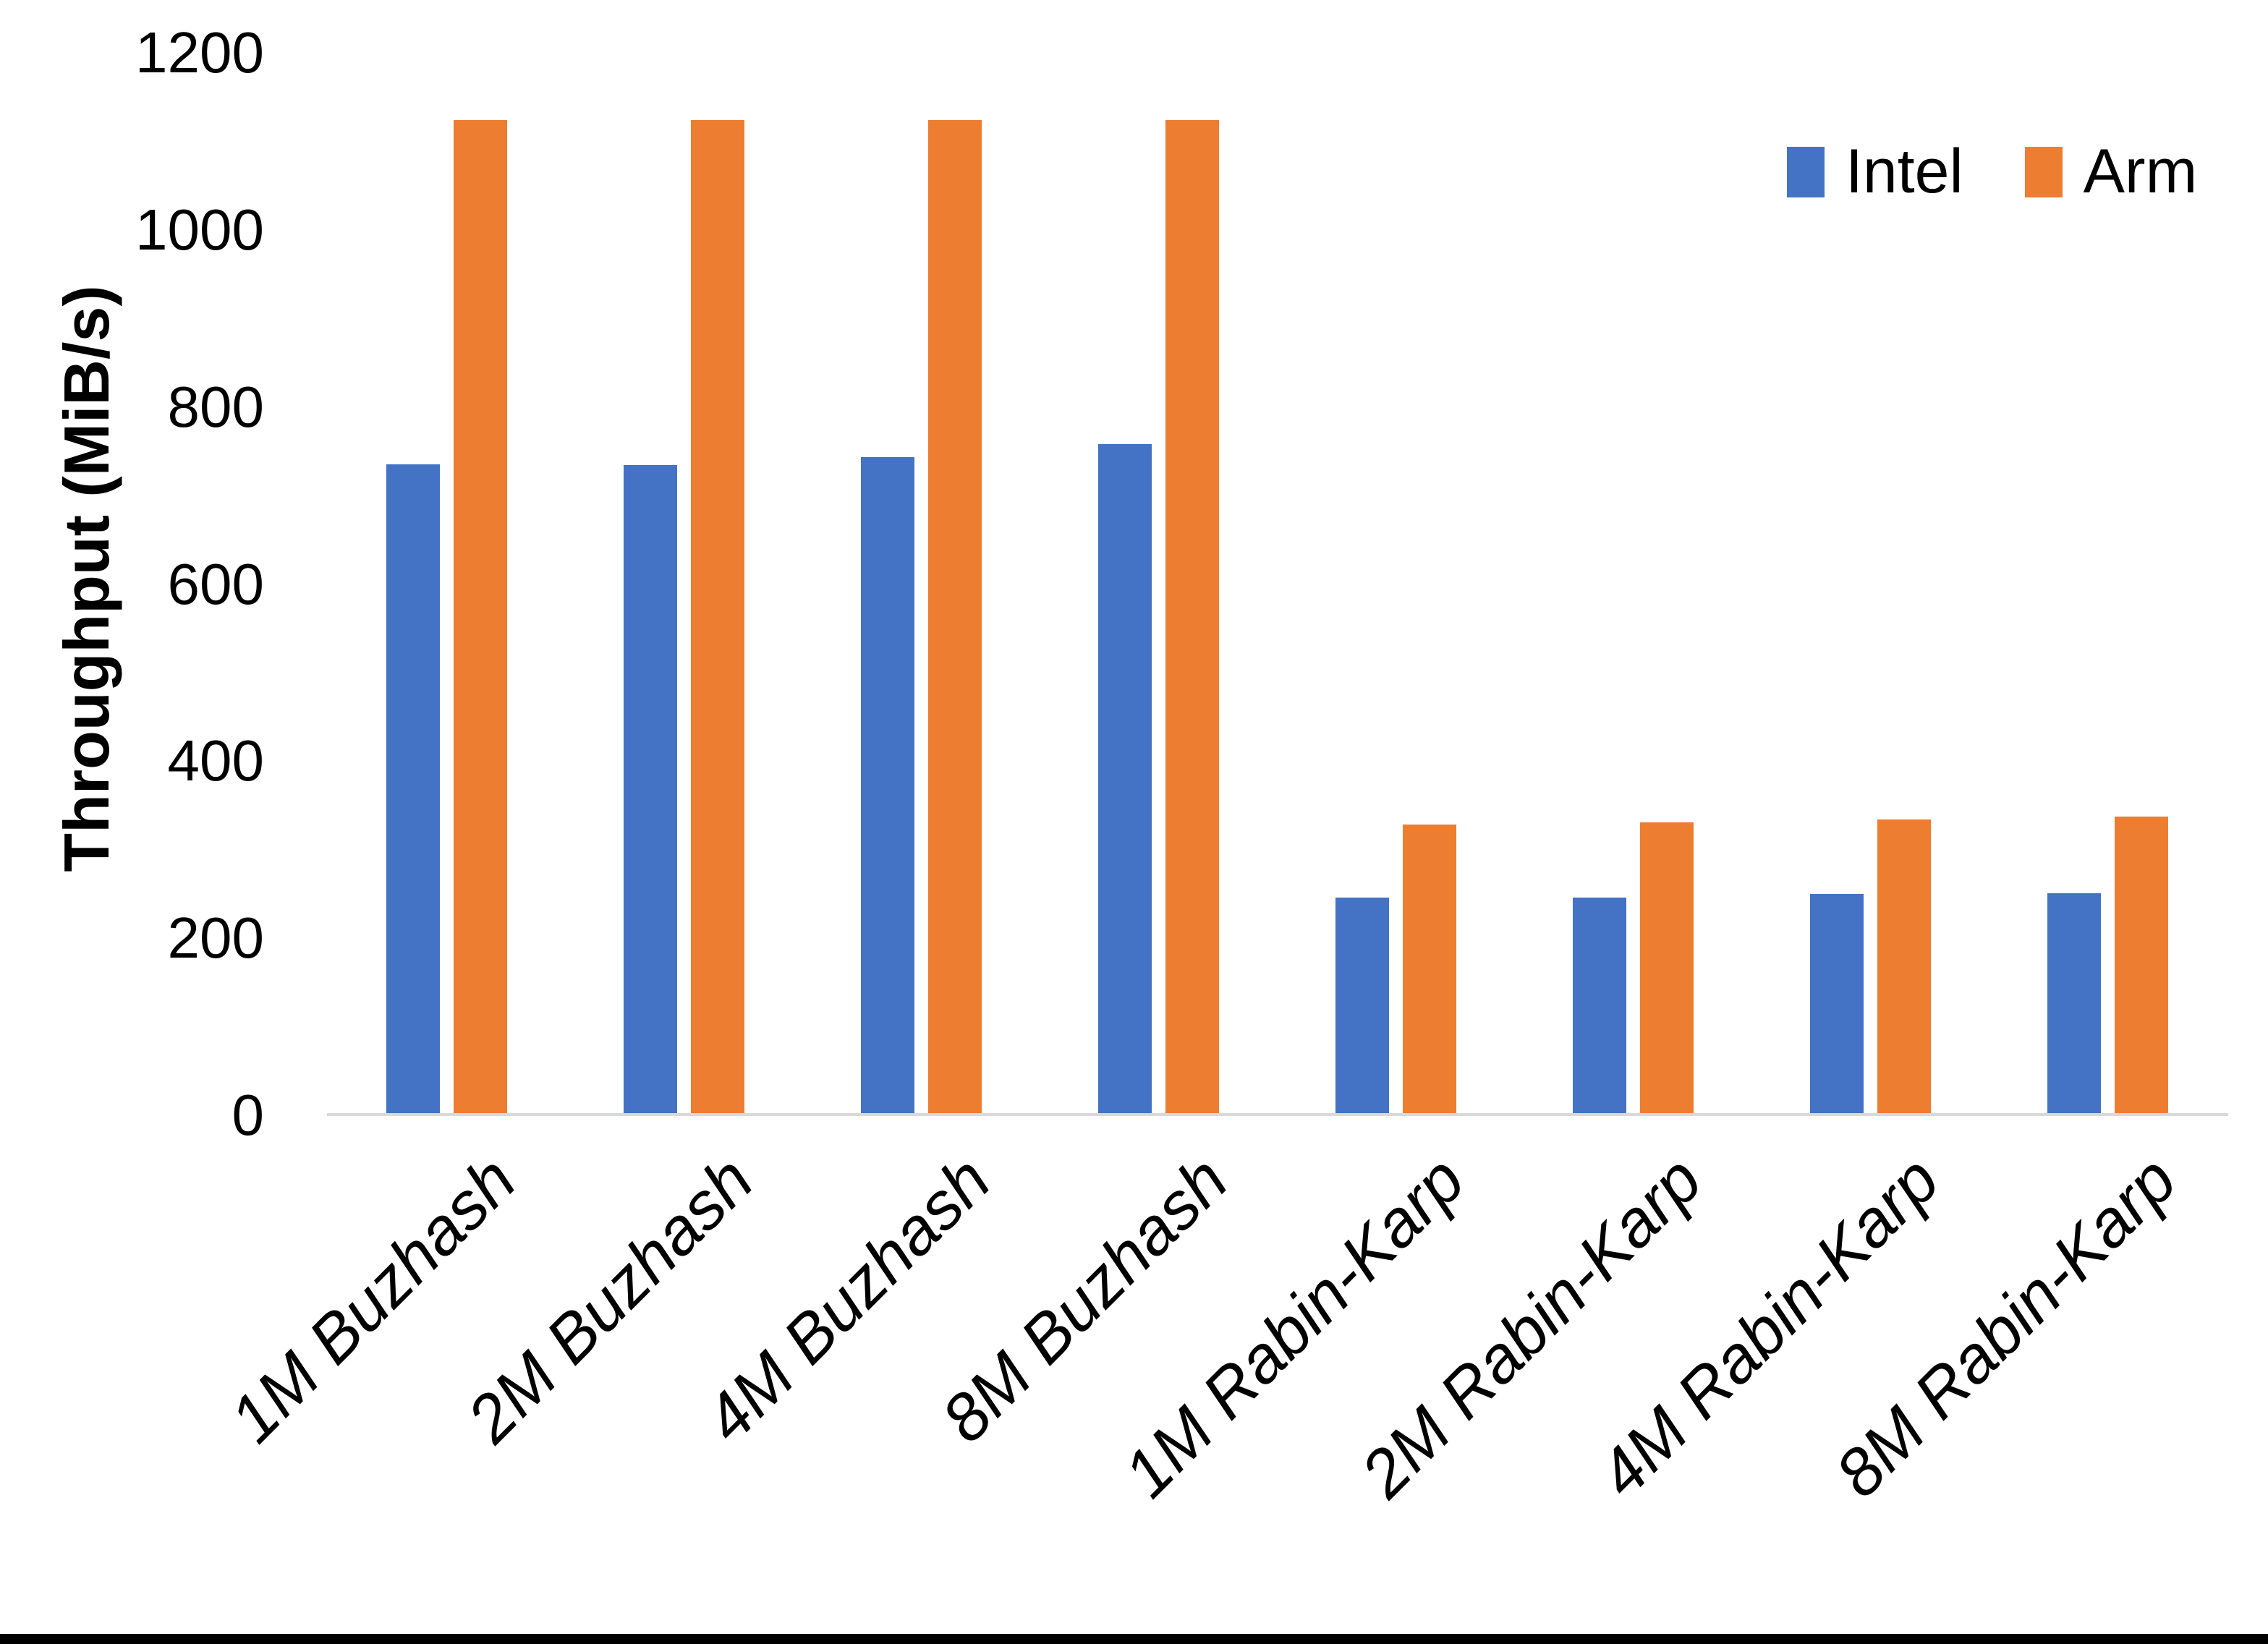 This screenshot has width=2268, height=1644. Describe the element at coordinates (955, 617) in the screenshot. I see `bar-arm-4m-buzhash` at that location.